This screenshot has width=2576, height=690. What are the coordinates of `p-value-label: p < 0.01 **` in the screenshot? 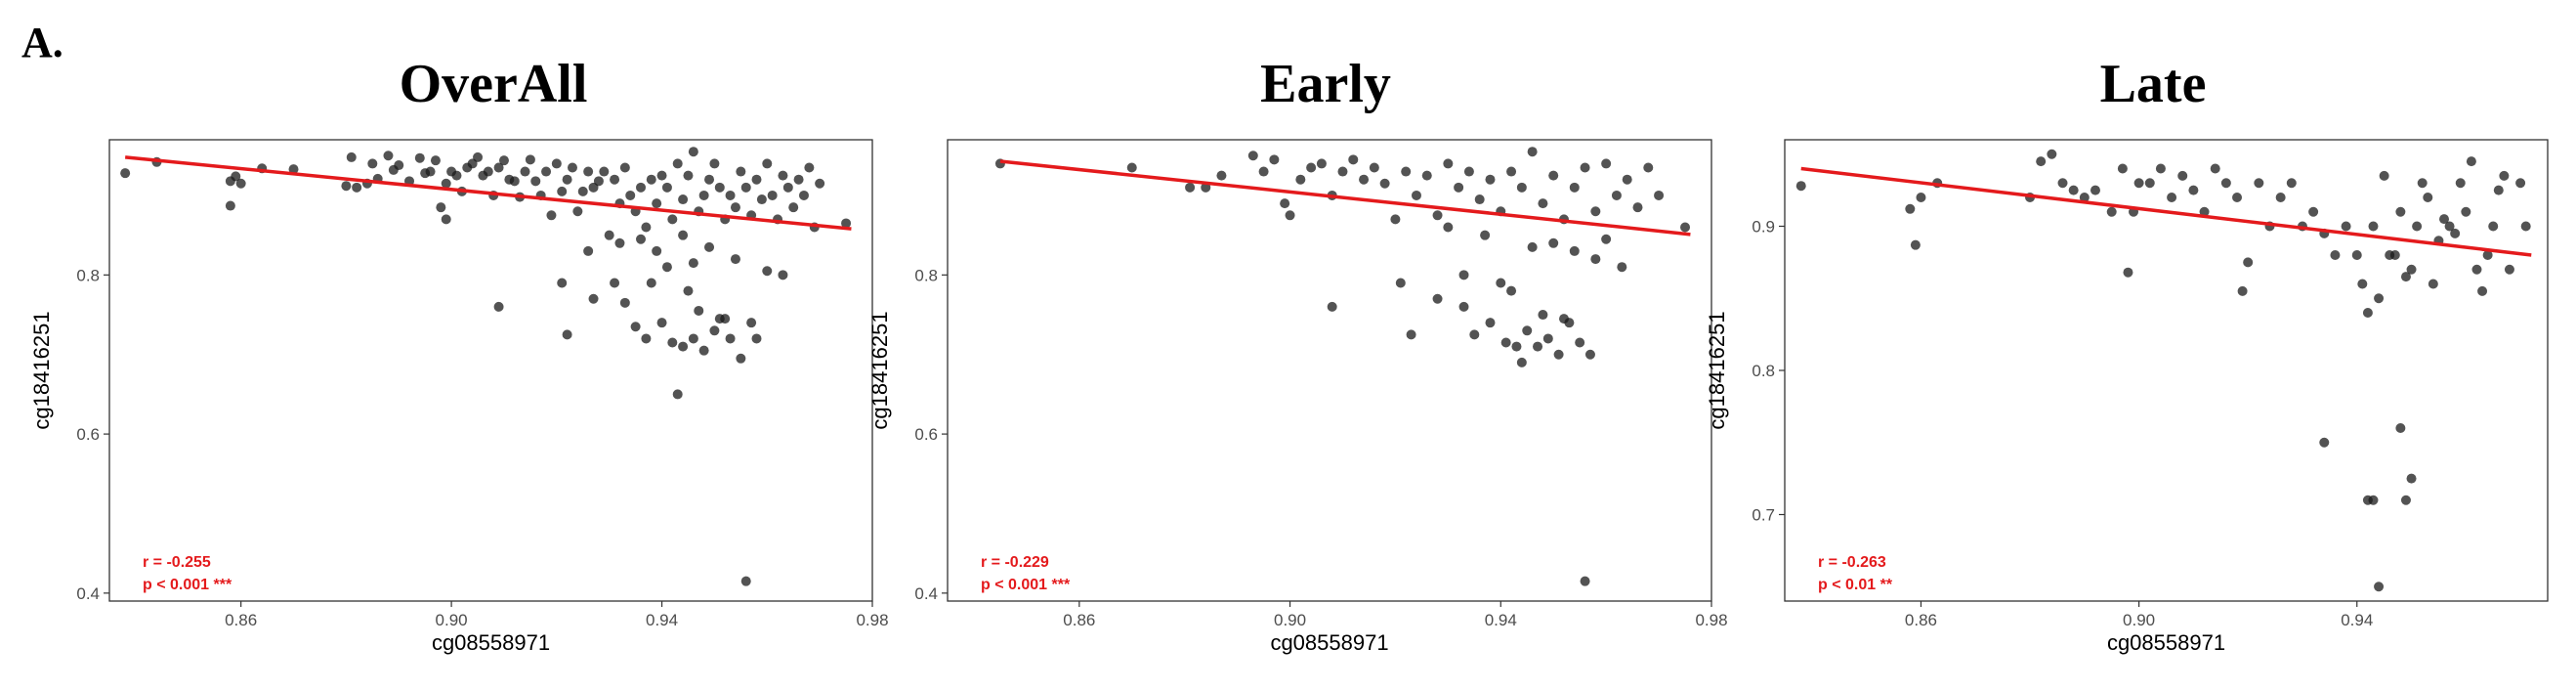 It's located at (1855, 585).